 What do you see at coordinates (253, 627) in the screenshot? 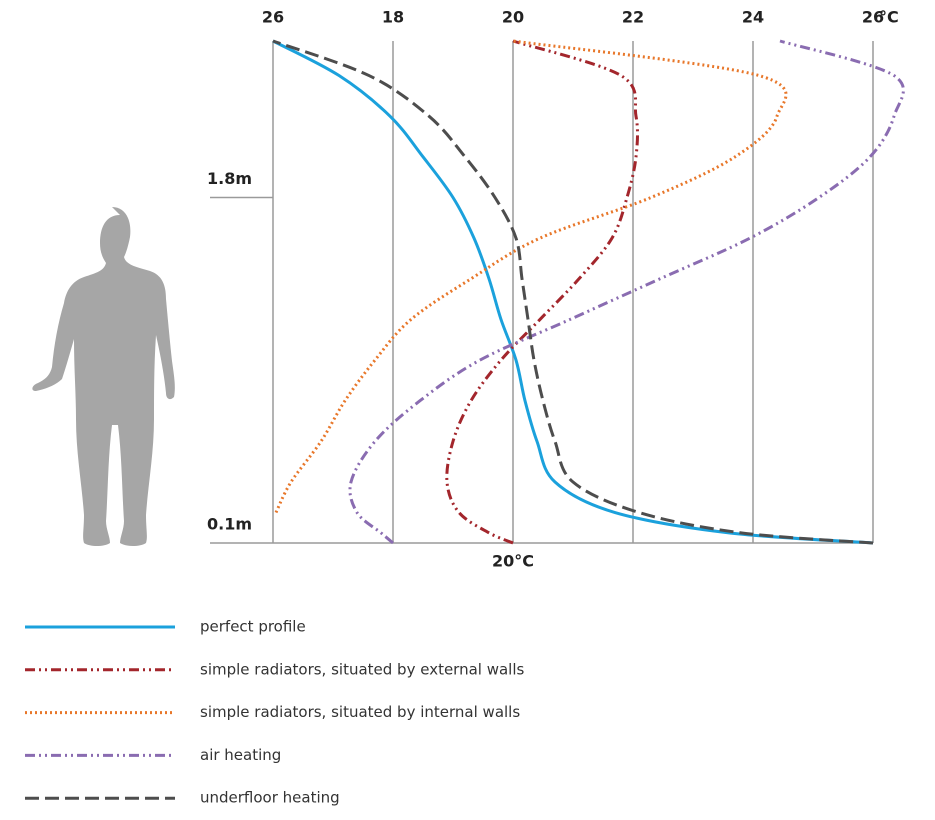
I see `legend-label: perfect profile` at bounding box center [253, 627].